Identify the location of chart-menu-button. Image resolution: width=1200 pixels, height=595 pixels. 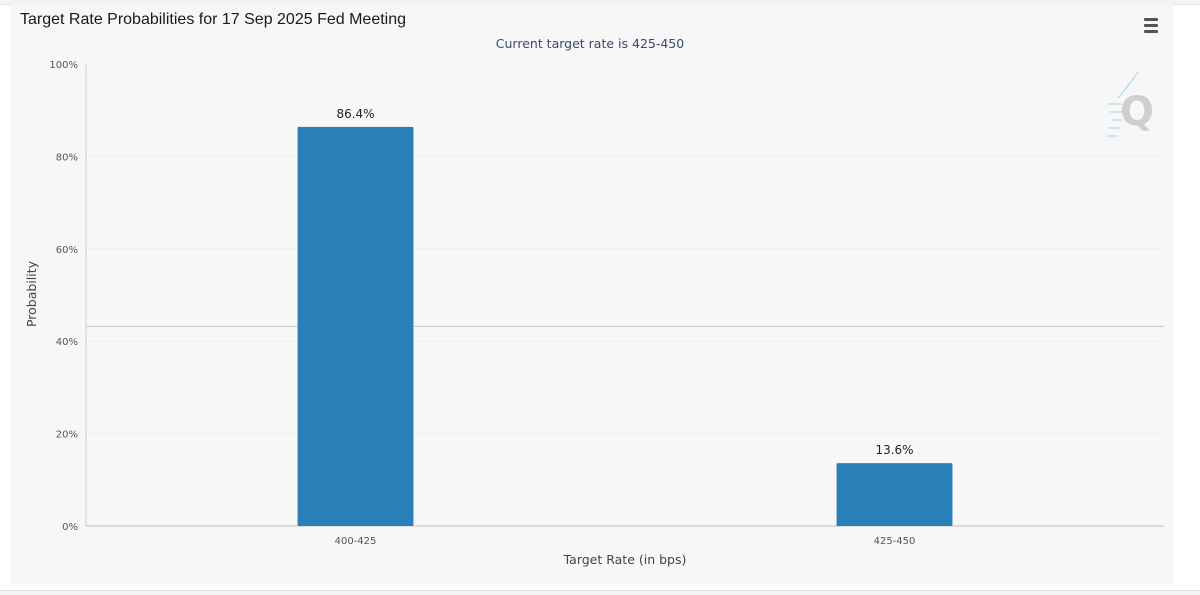
(1151, 25).